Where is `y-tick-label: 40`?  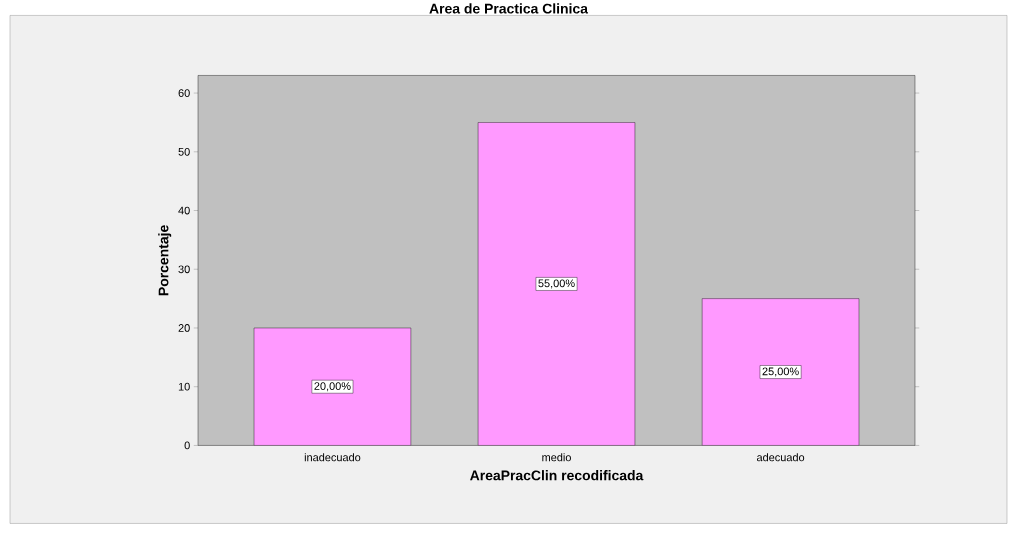 y-tick-label: 40 is located at coordinates (184, 210).